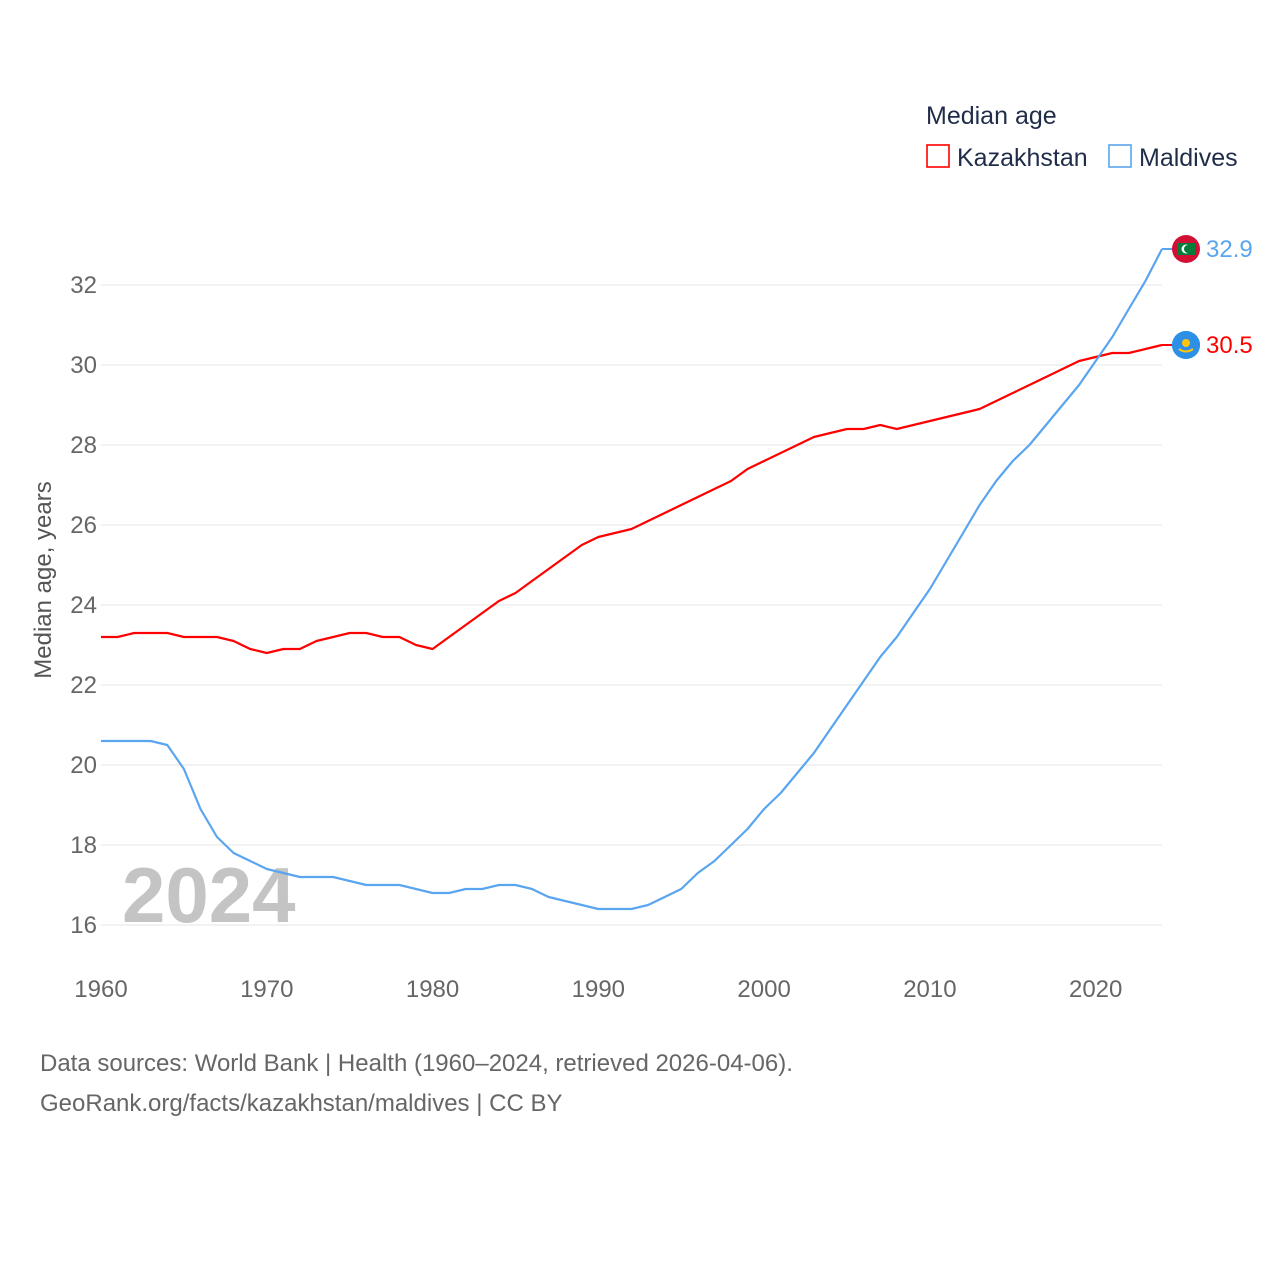  What do you see at coordinates (1186, 350) in the screenshot?
I see `eagle` at bounding box center [1186, 350].